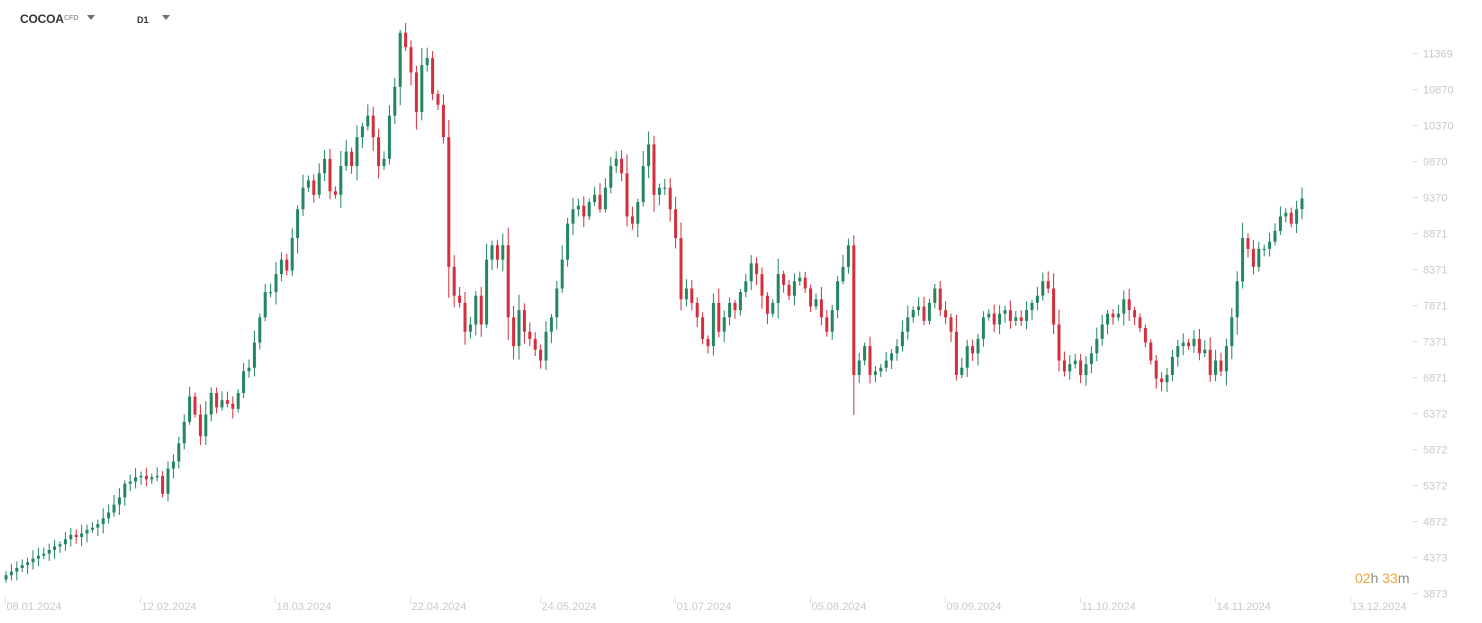 The height and width of the screenshot is (623, 1482). Describe the element at coordinates (974, 607) in the screenshot. I see `x-tick-label: 09.09.2024` at that location.